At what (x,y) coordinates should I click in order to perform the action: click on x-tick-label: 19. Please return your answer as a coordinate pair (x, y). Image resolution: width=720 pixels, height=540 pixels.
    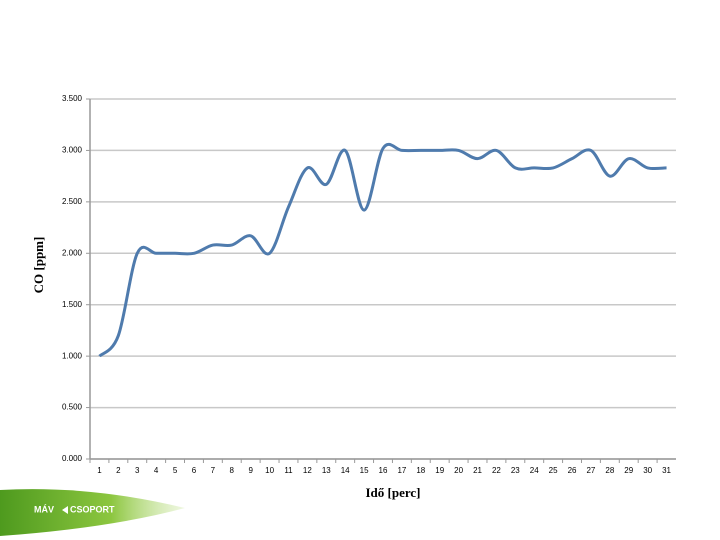
    Looking at the image, I should click on (439, 470).